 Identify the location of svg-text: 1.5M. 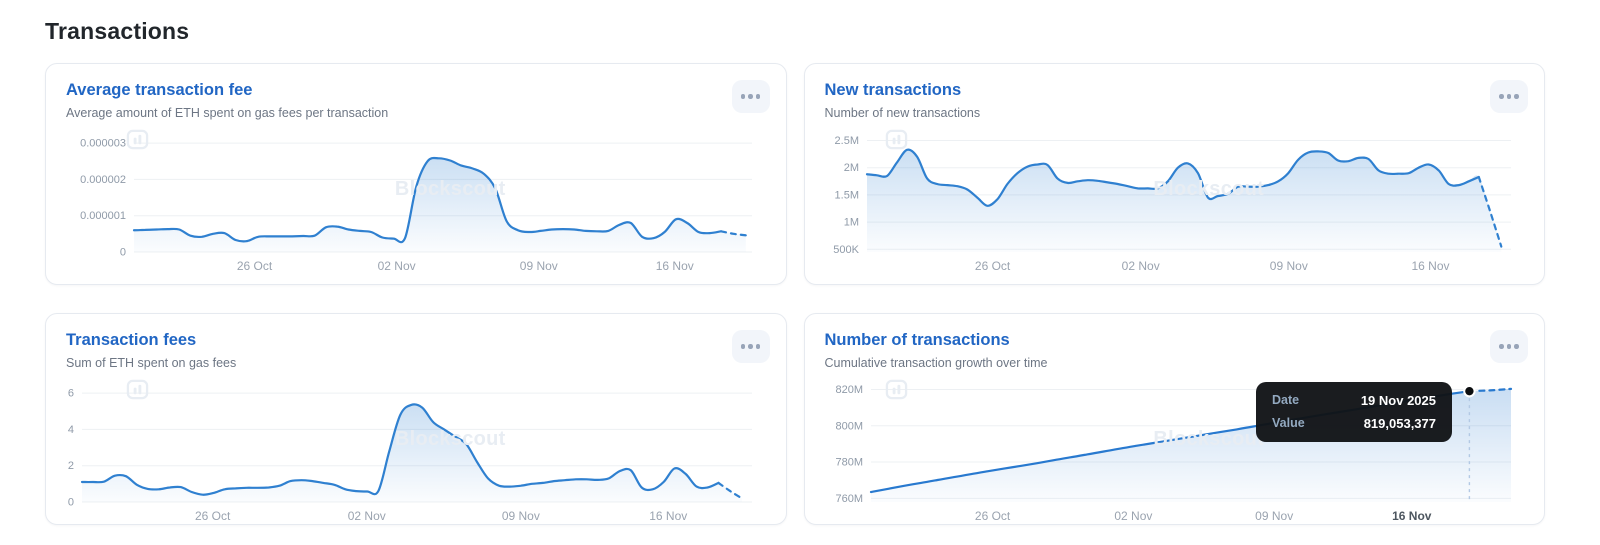
(846, 195).